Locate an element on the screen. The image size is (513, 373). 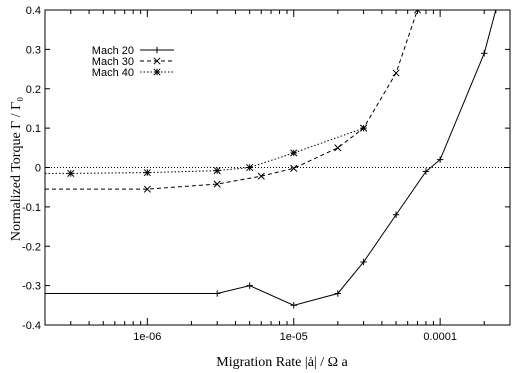
y-tick-label: -0.4 is located at coordinates (31, 326).